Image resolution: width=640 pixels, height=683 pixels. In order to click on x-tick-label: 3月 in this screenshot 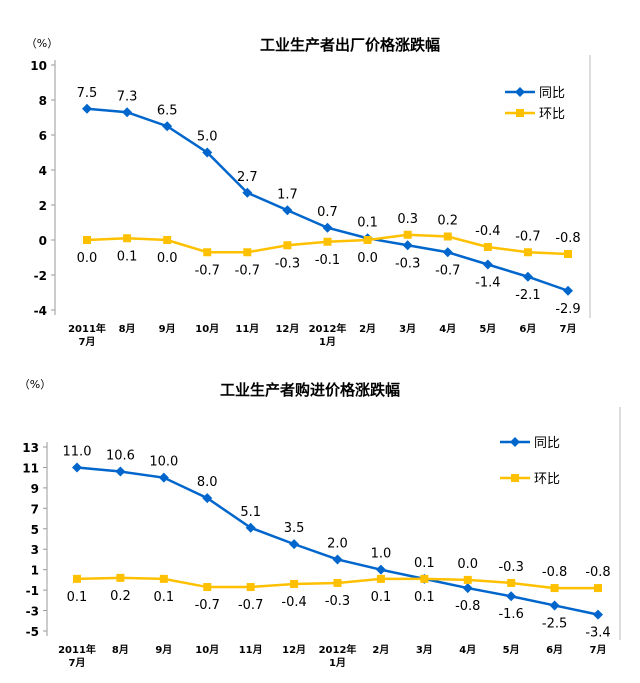, I will do `click(424, 650)`.